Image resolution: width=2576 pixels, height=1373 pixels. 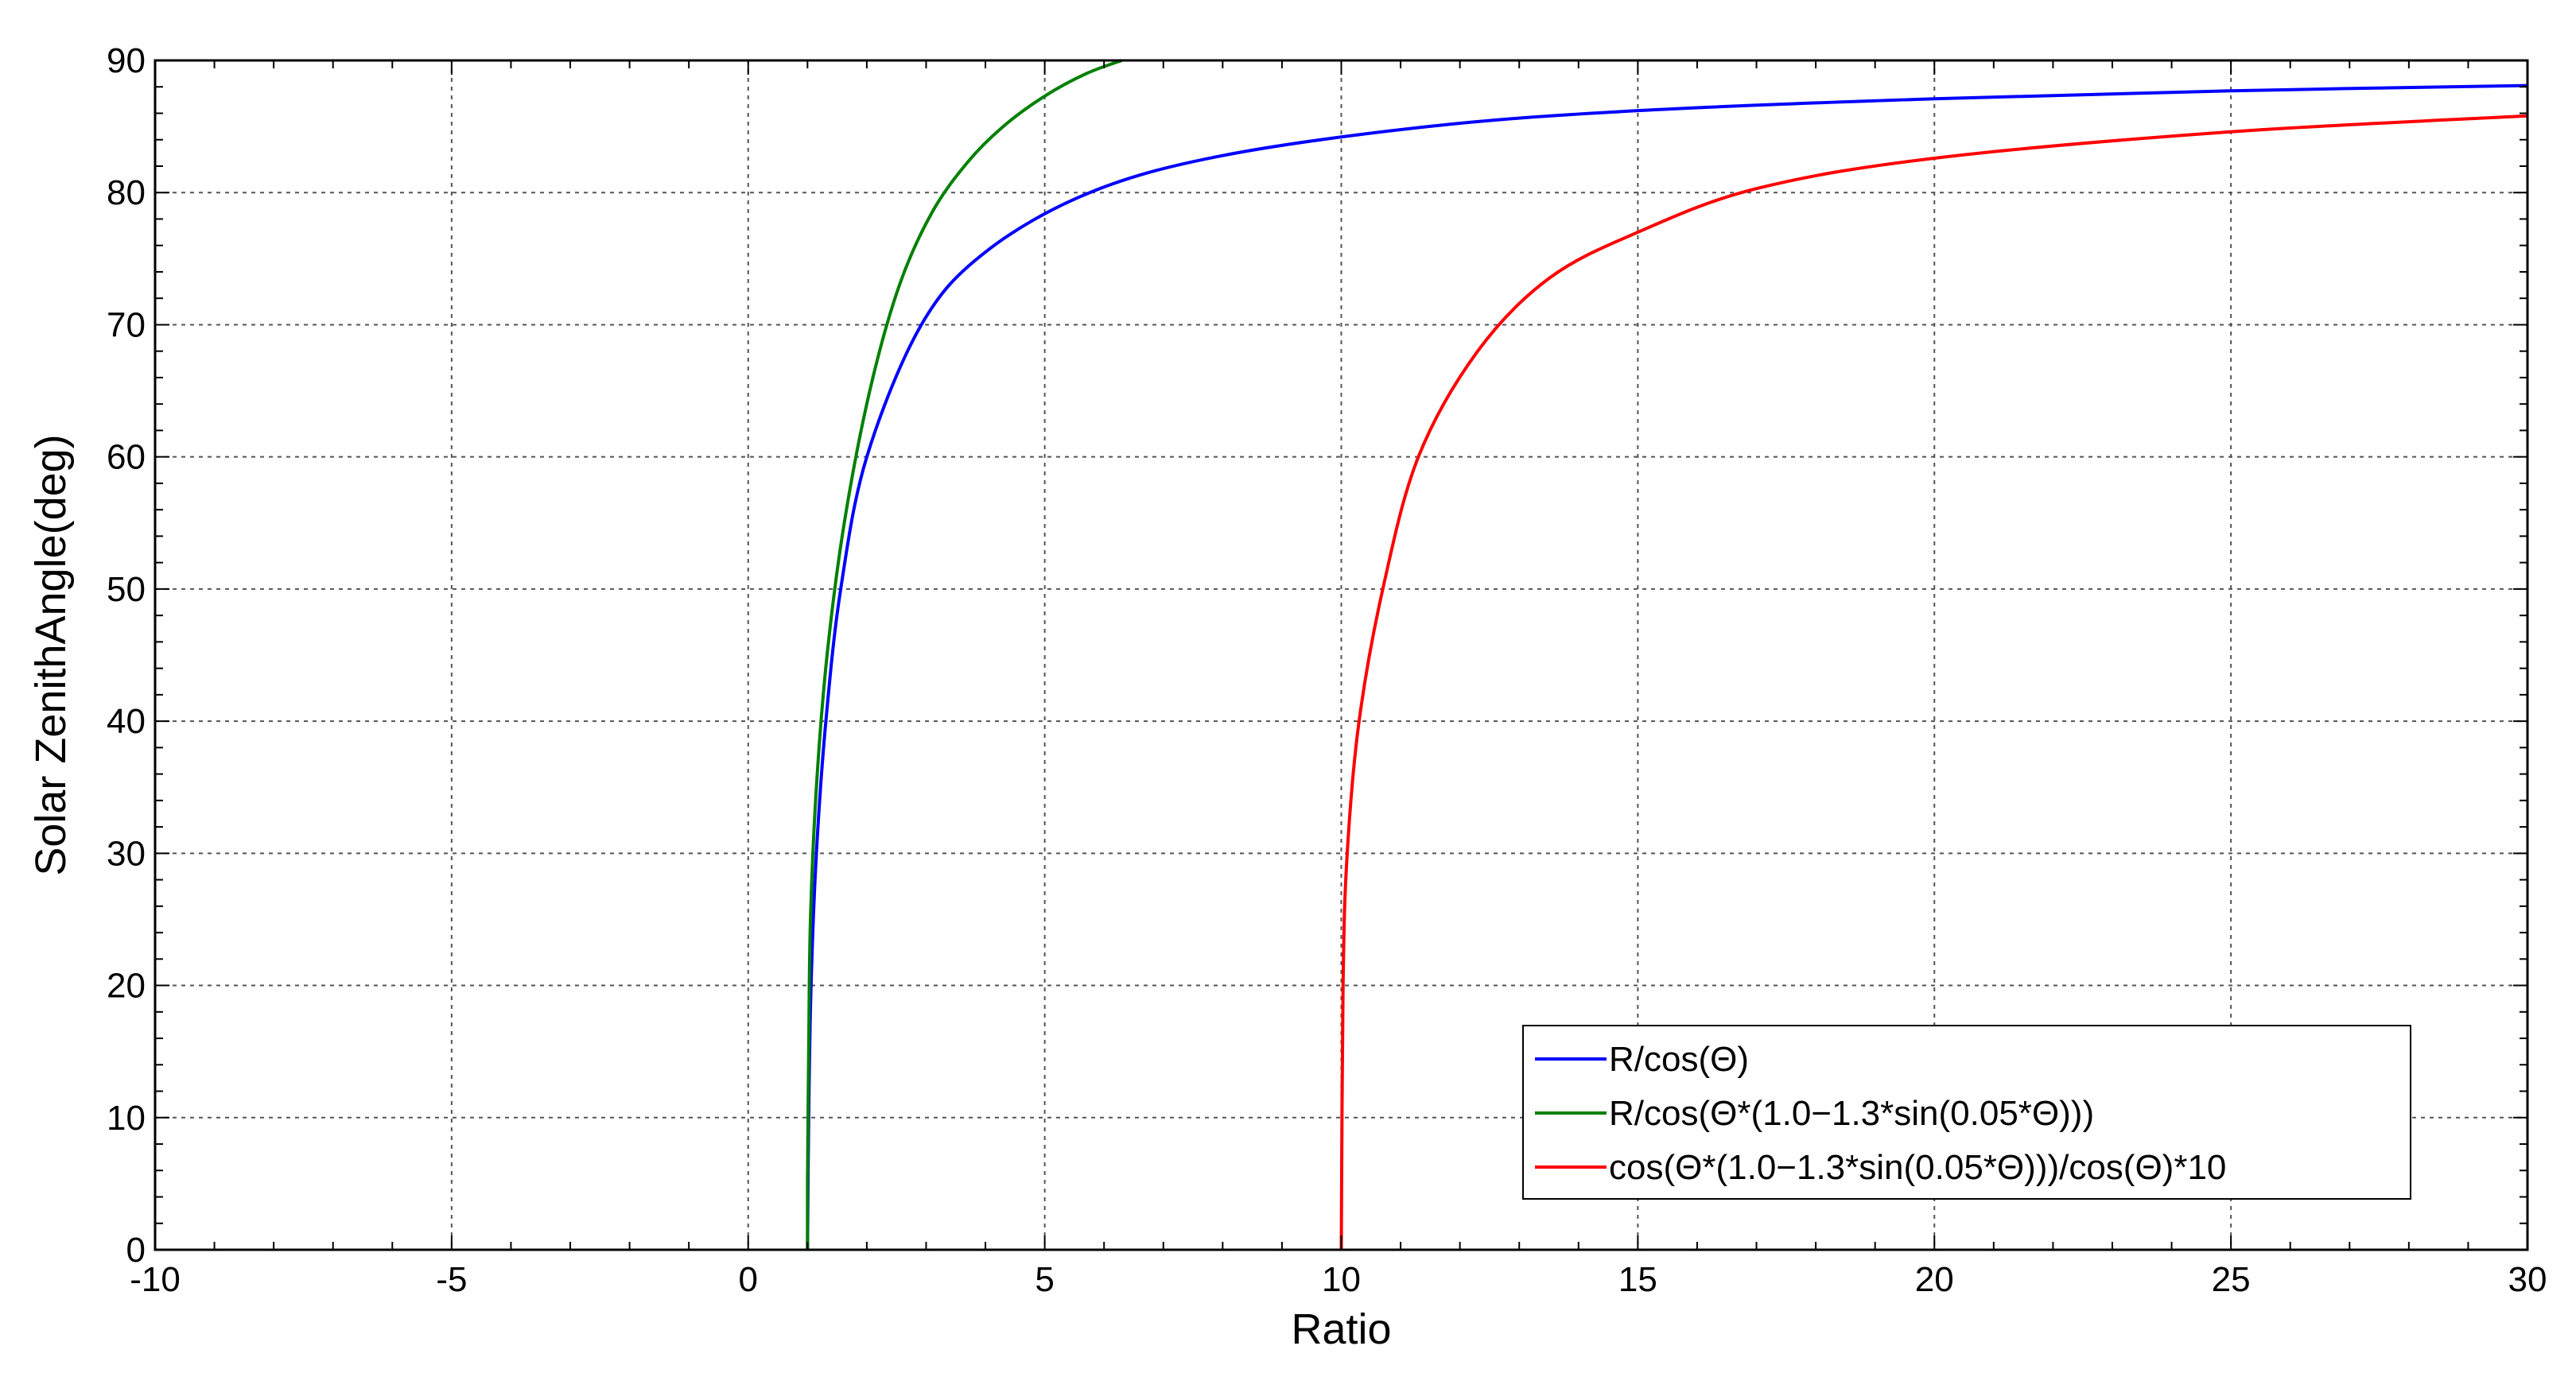 What do you see at coordinates (1044, 1280) in the screenshot?
I see `x-tick-label: 5` at bounding box center [1044, 1280].